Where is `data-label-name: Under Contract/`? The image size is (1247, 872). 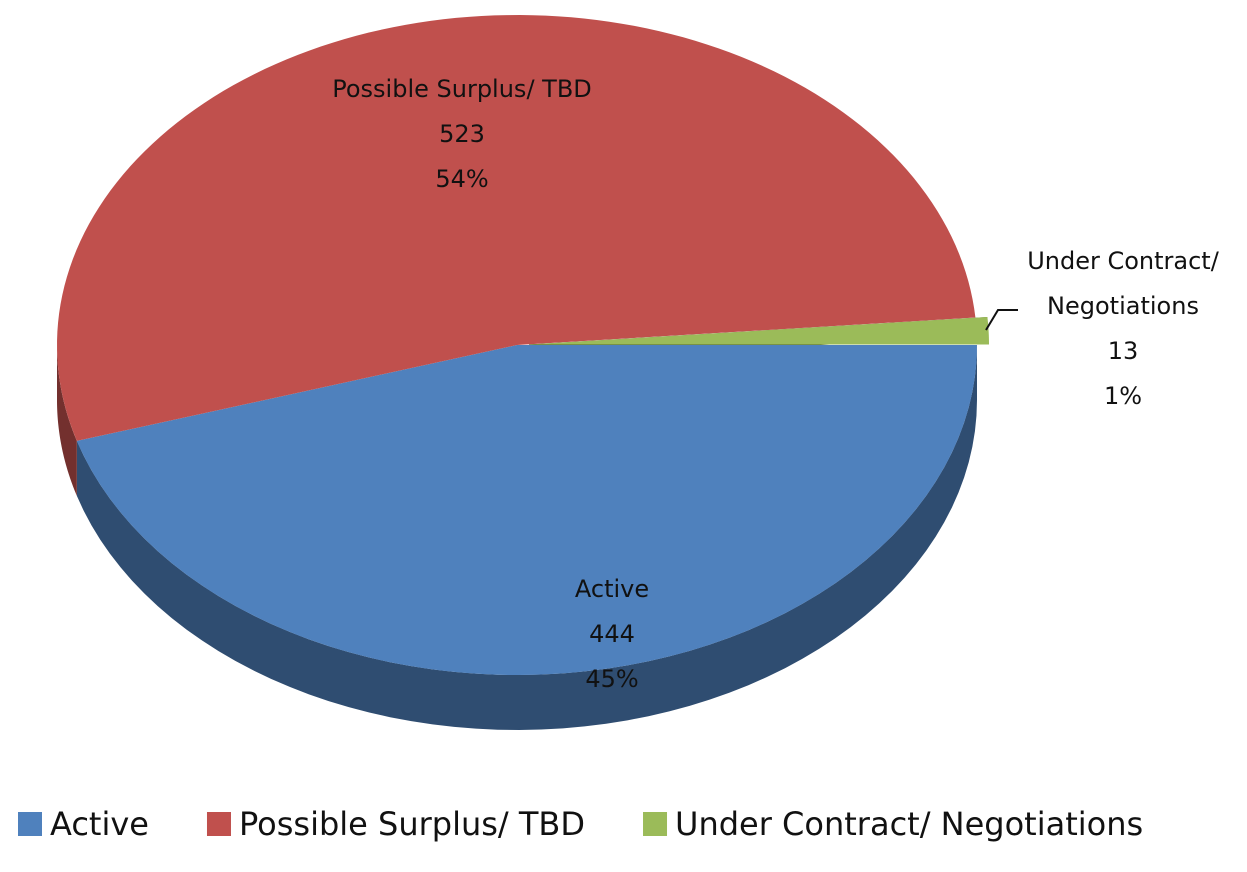 data-label-name: Under Contract/ is located at coordinates (1123, 261).